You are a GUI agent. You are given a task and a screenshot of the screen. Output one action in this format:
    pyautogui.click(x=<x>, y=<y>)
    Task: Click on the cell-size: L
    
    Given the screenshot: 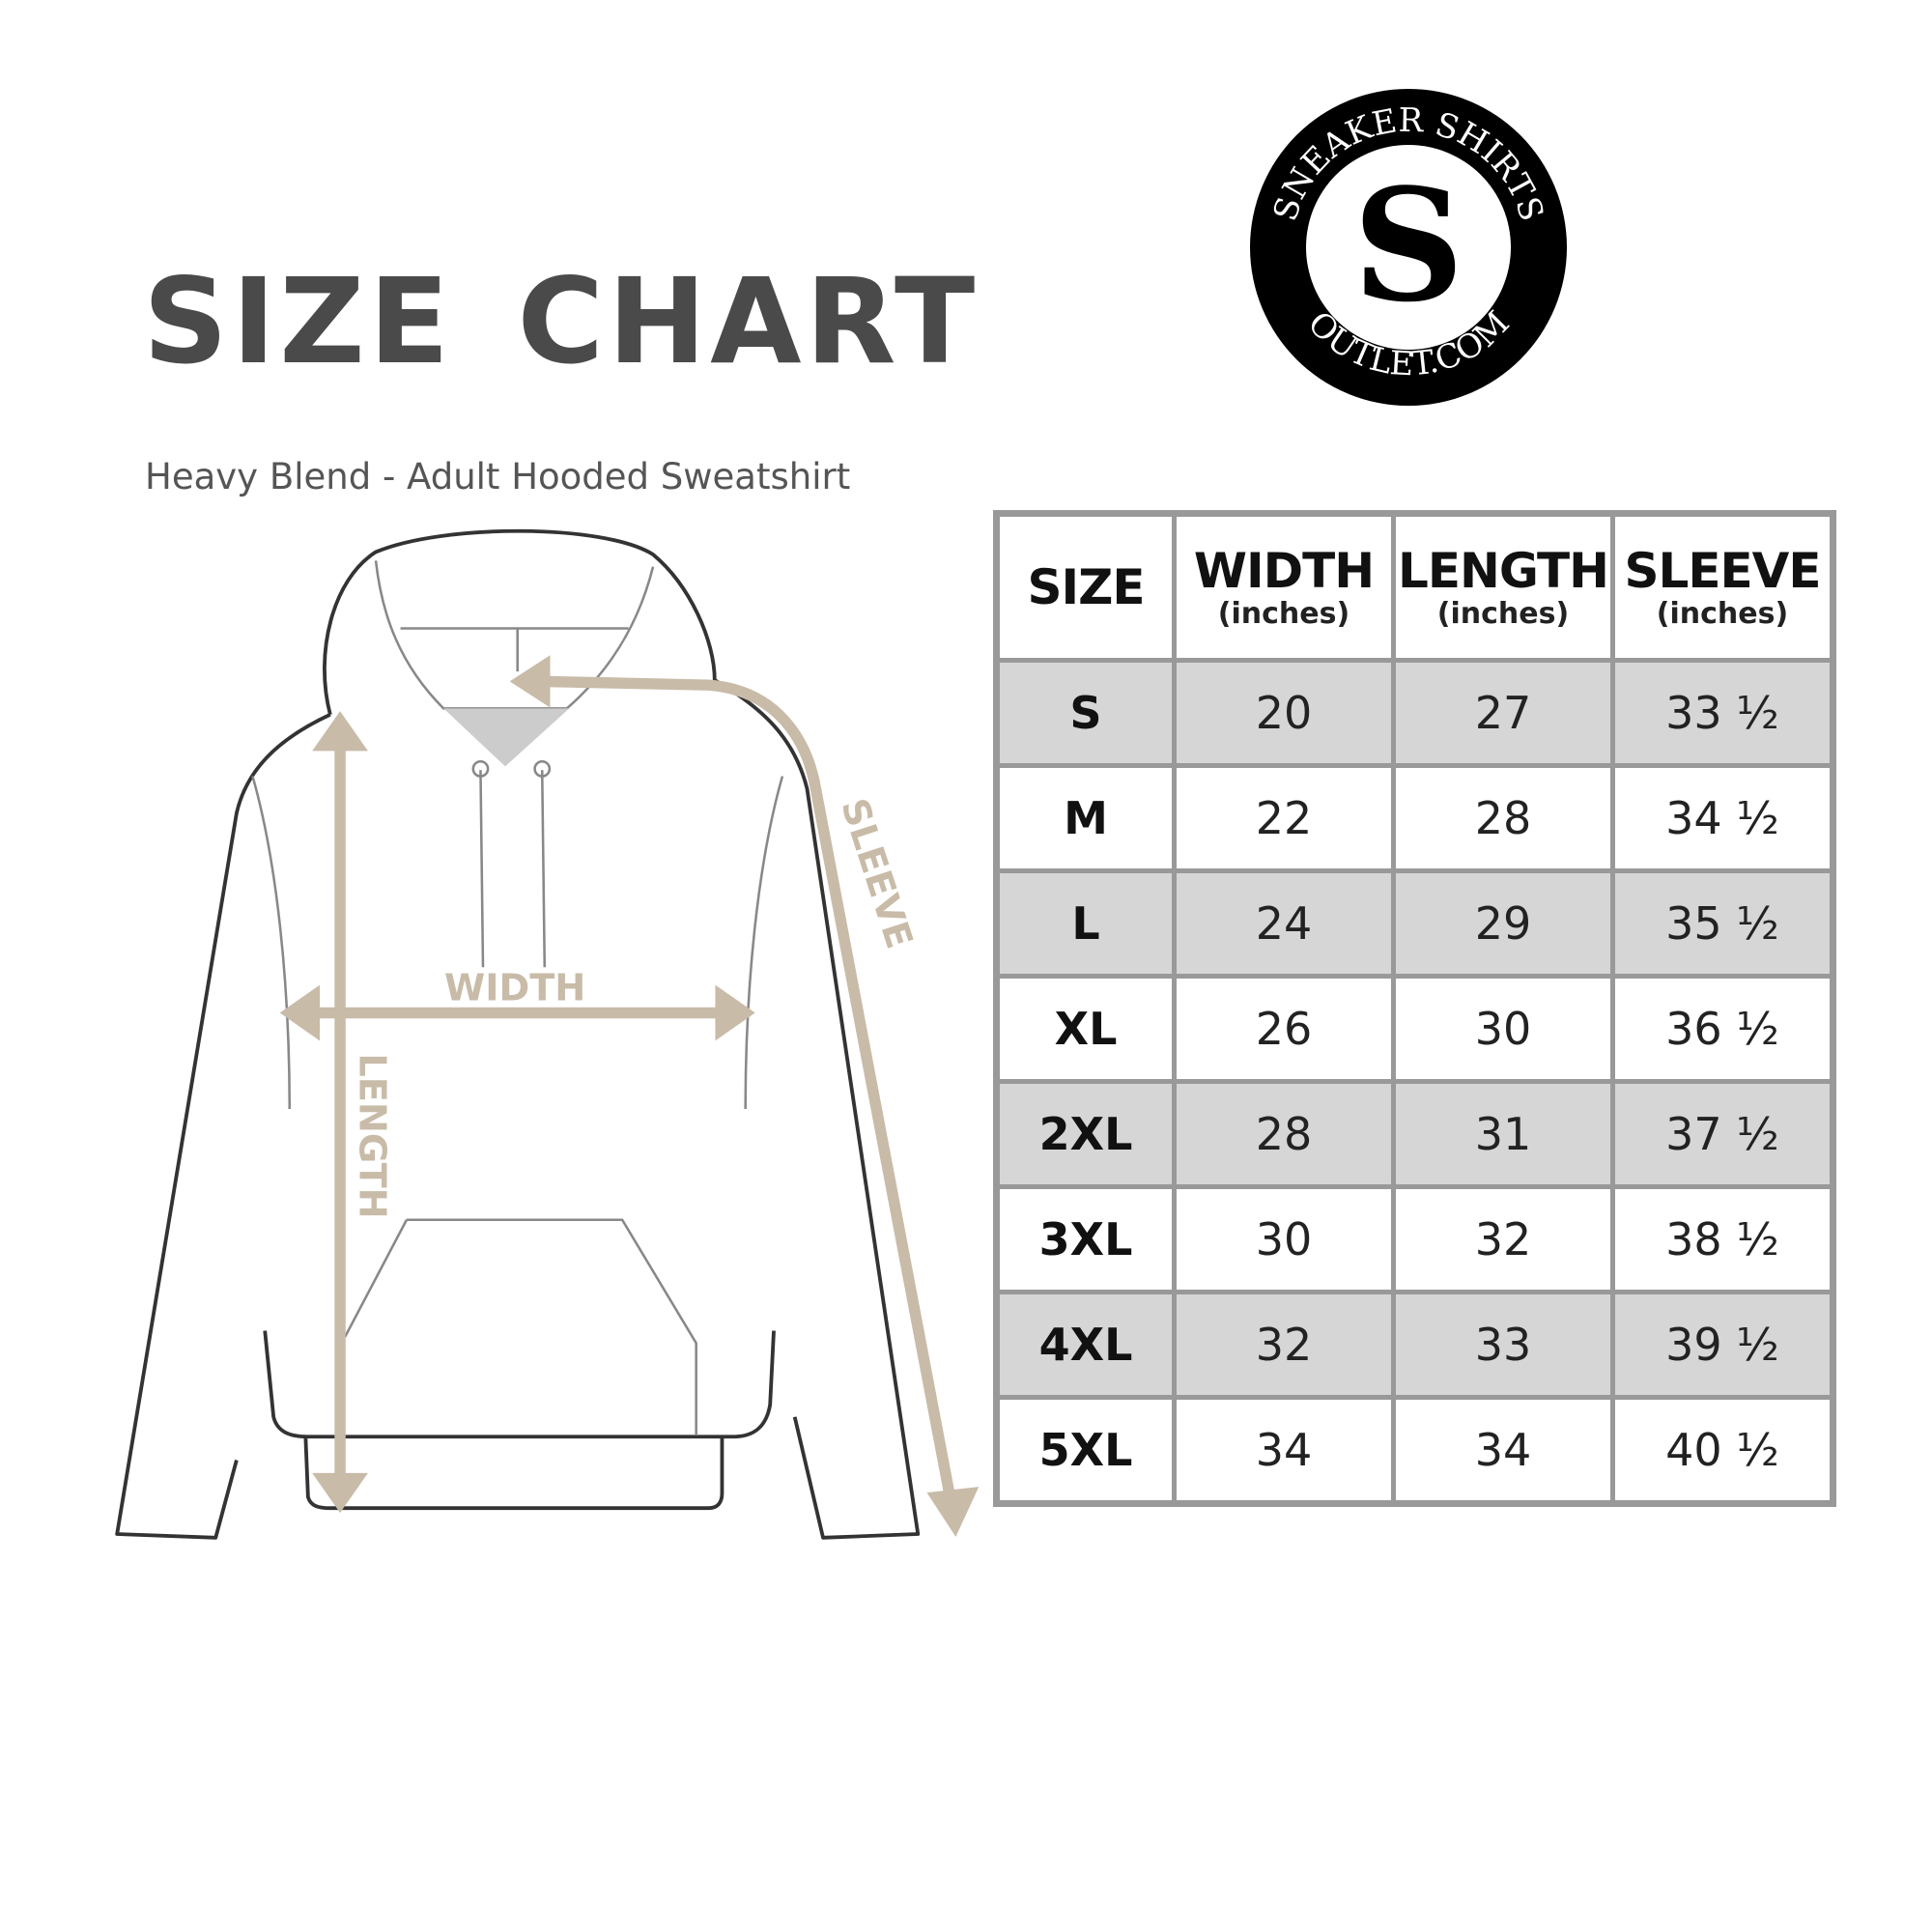 What is the action you would take?
    pyautogui.click(x=1085, y=923)
    